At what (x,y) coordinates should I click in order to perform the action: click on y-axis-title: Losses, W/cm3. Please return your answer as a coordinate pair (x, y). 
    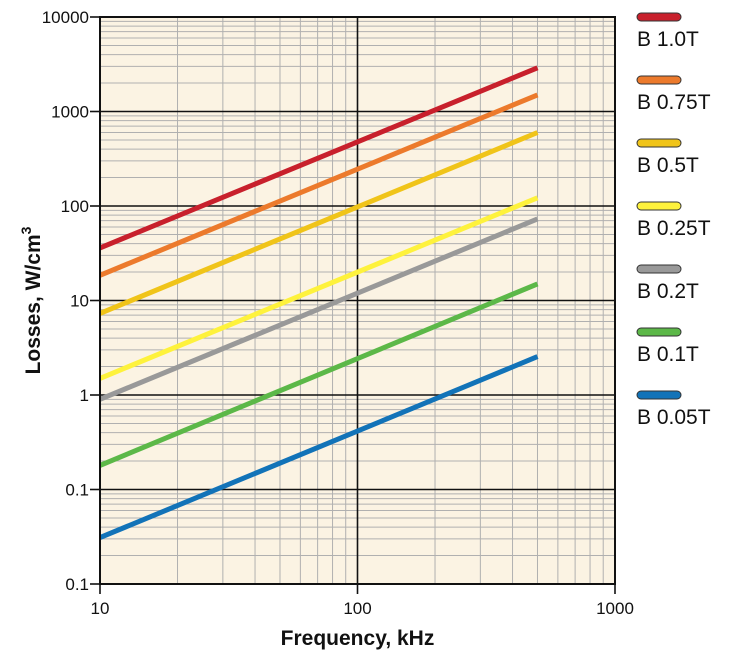
    Looking at the image, I should click on (31, 300).